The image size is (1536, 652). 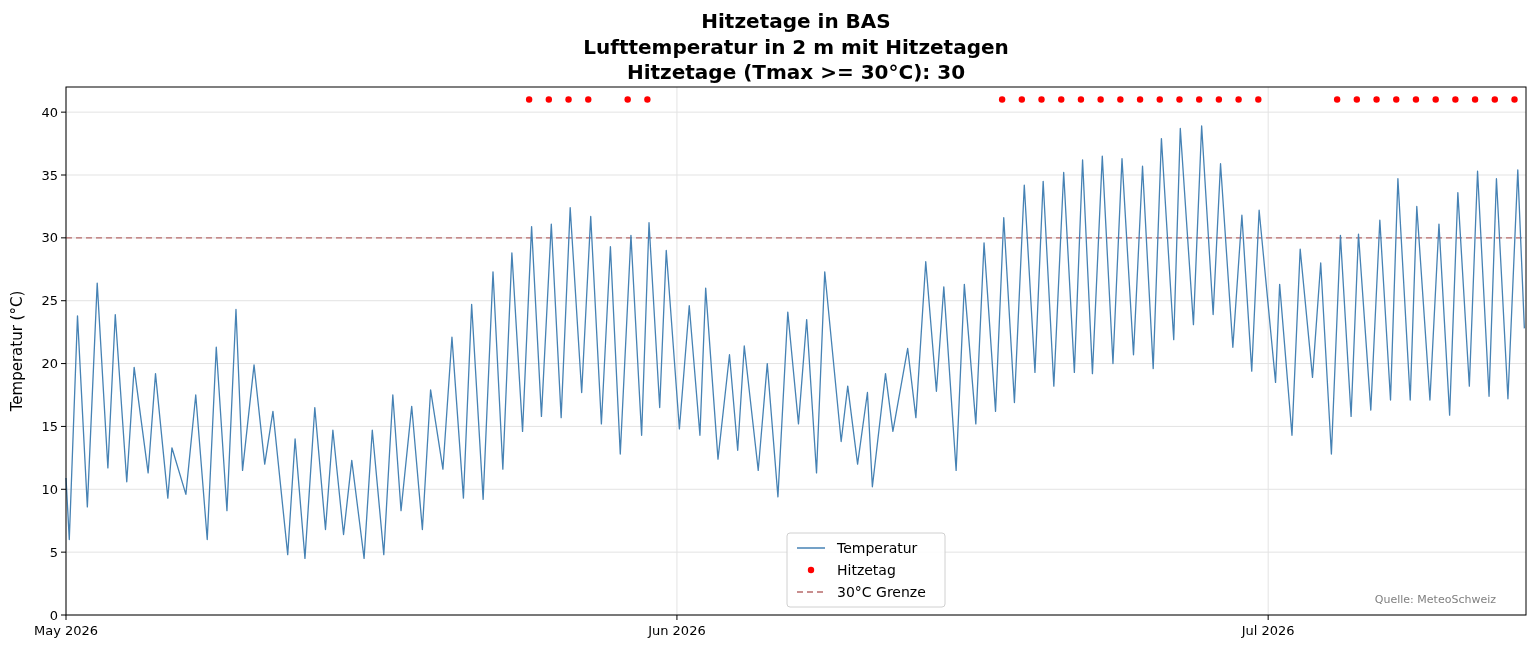 I want to click on x-tick-label: Jul 2026, so click(x=1267, y=630).